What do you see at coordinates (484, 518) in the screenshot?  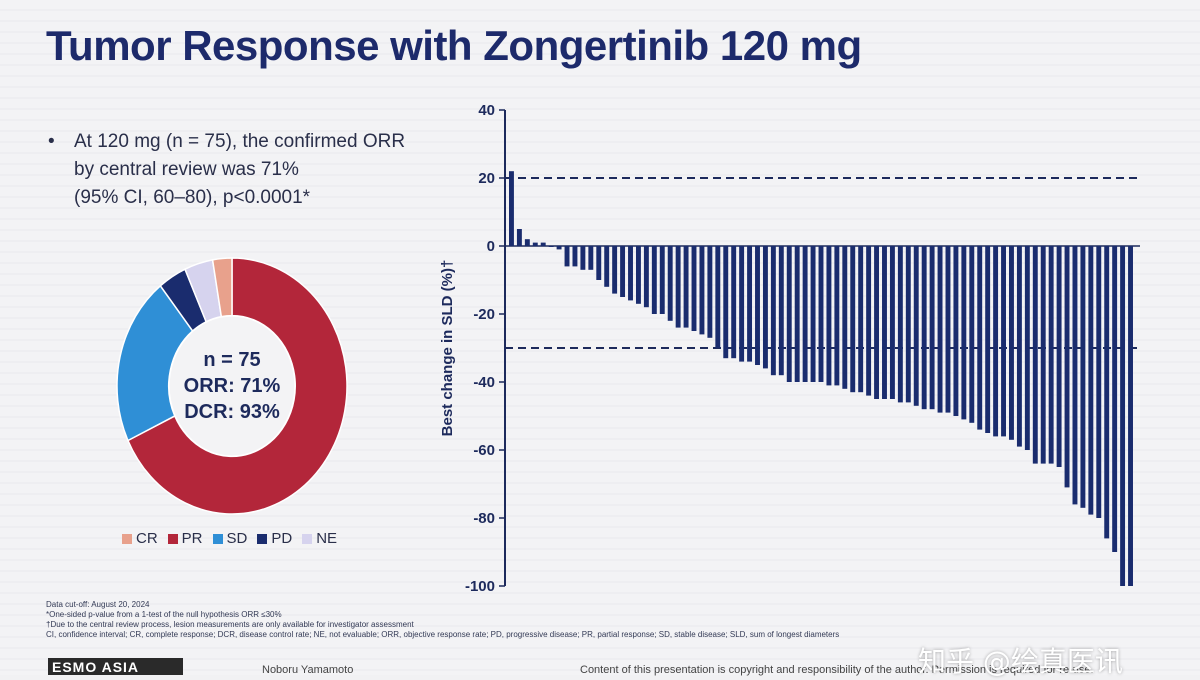 I see `y-tick-label: -80` at bounding box center [484, 518].